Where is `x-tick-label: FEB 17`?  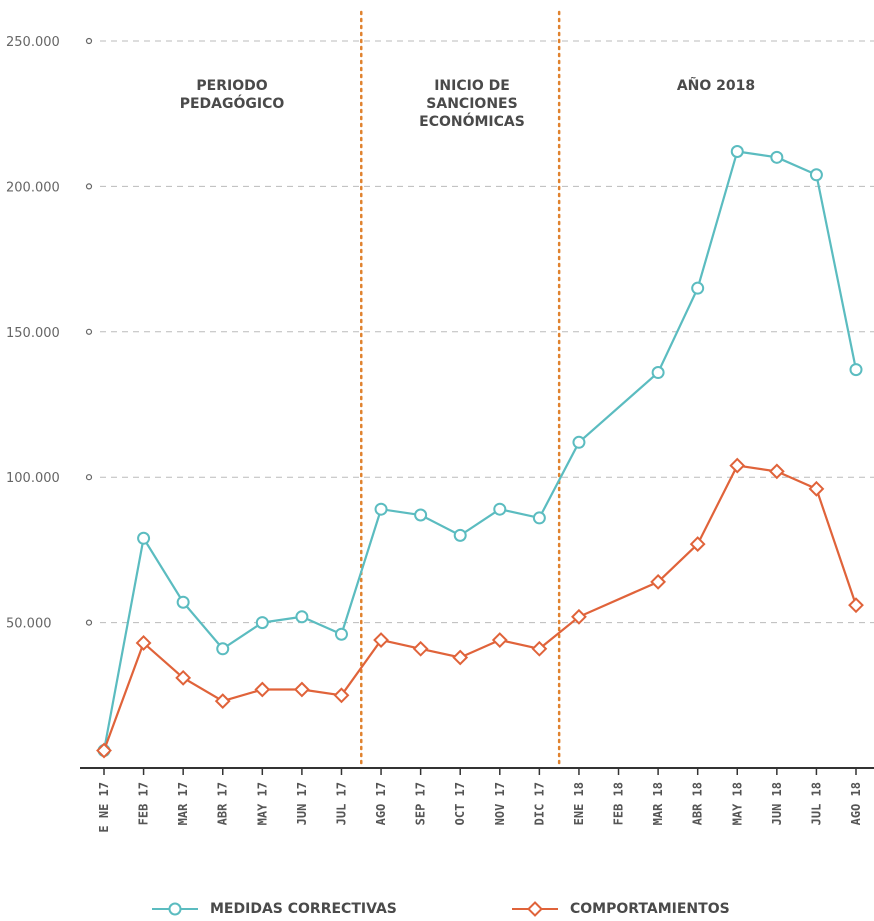
x-tick-label: FEB 17 is located at coordinates (144, 803).